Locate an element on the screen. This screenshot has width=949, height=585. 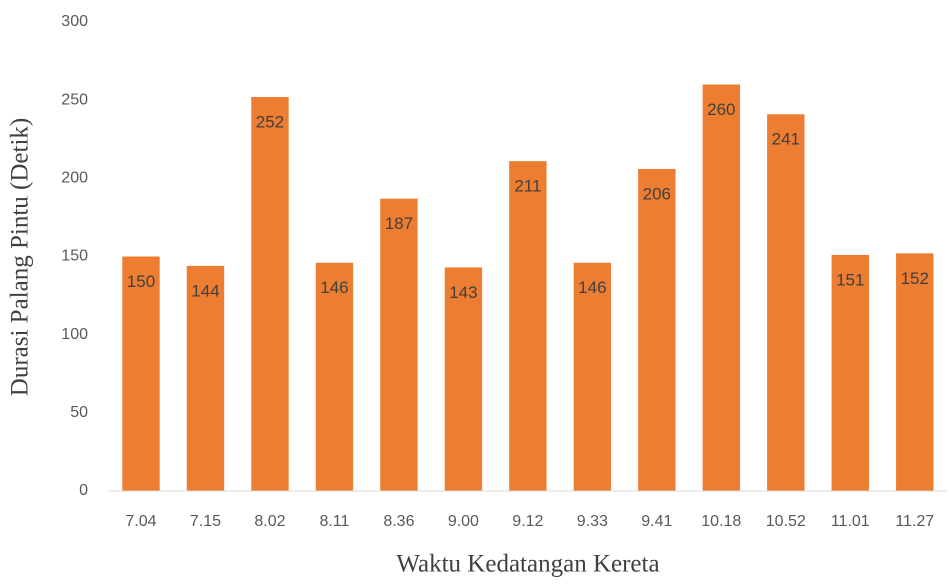
x-tick-label: 10.18 is located at coordinates (721, 521).